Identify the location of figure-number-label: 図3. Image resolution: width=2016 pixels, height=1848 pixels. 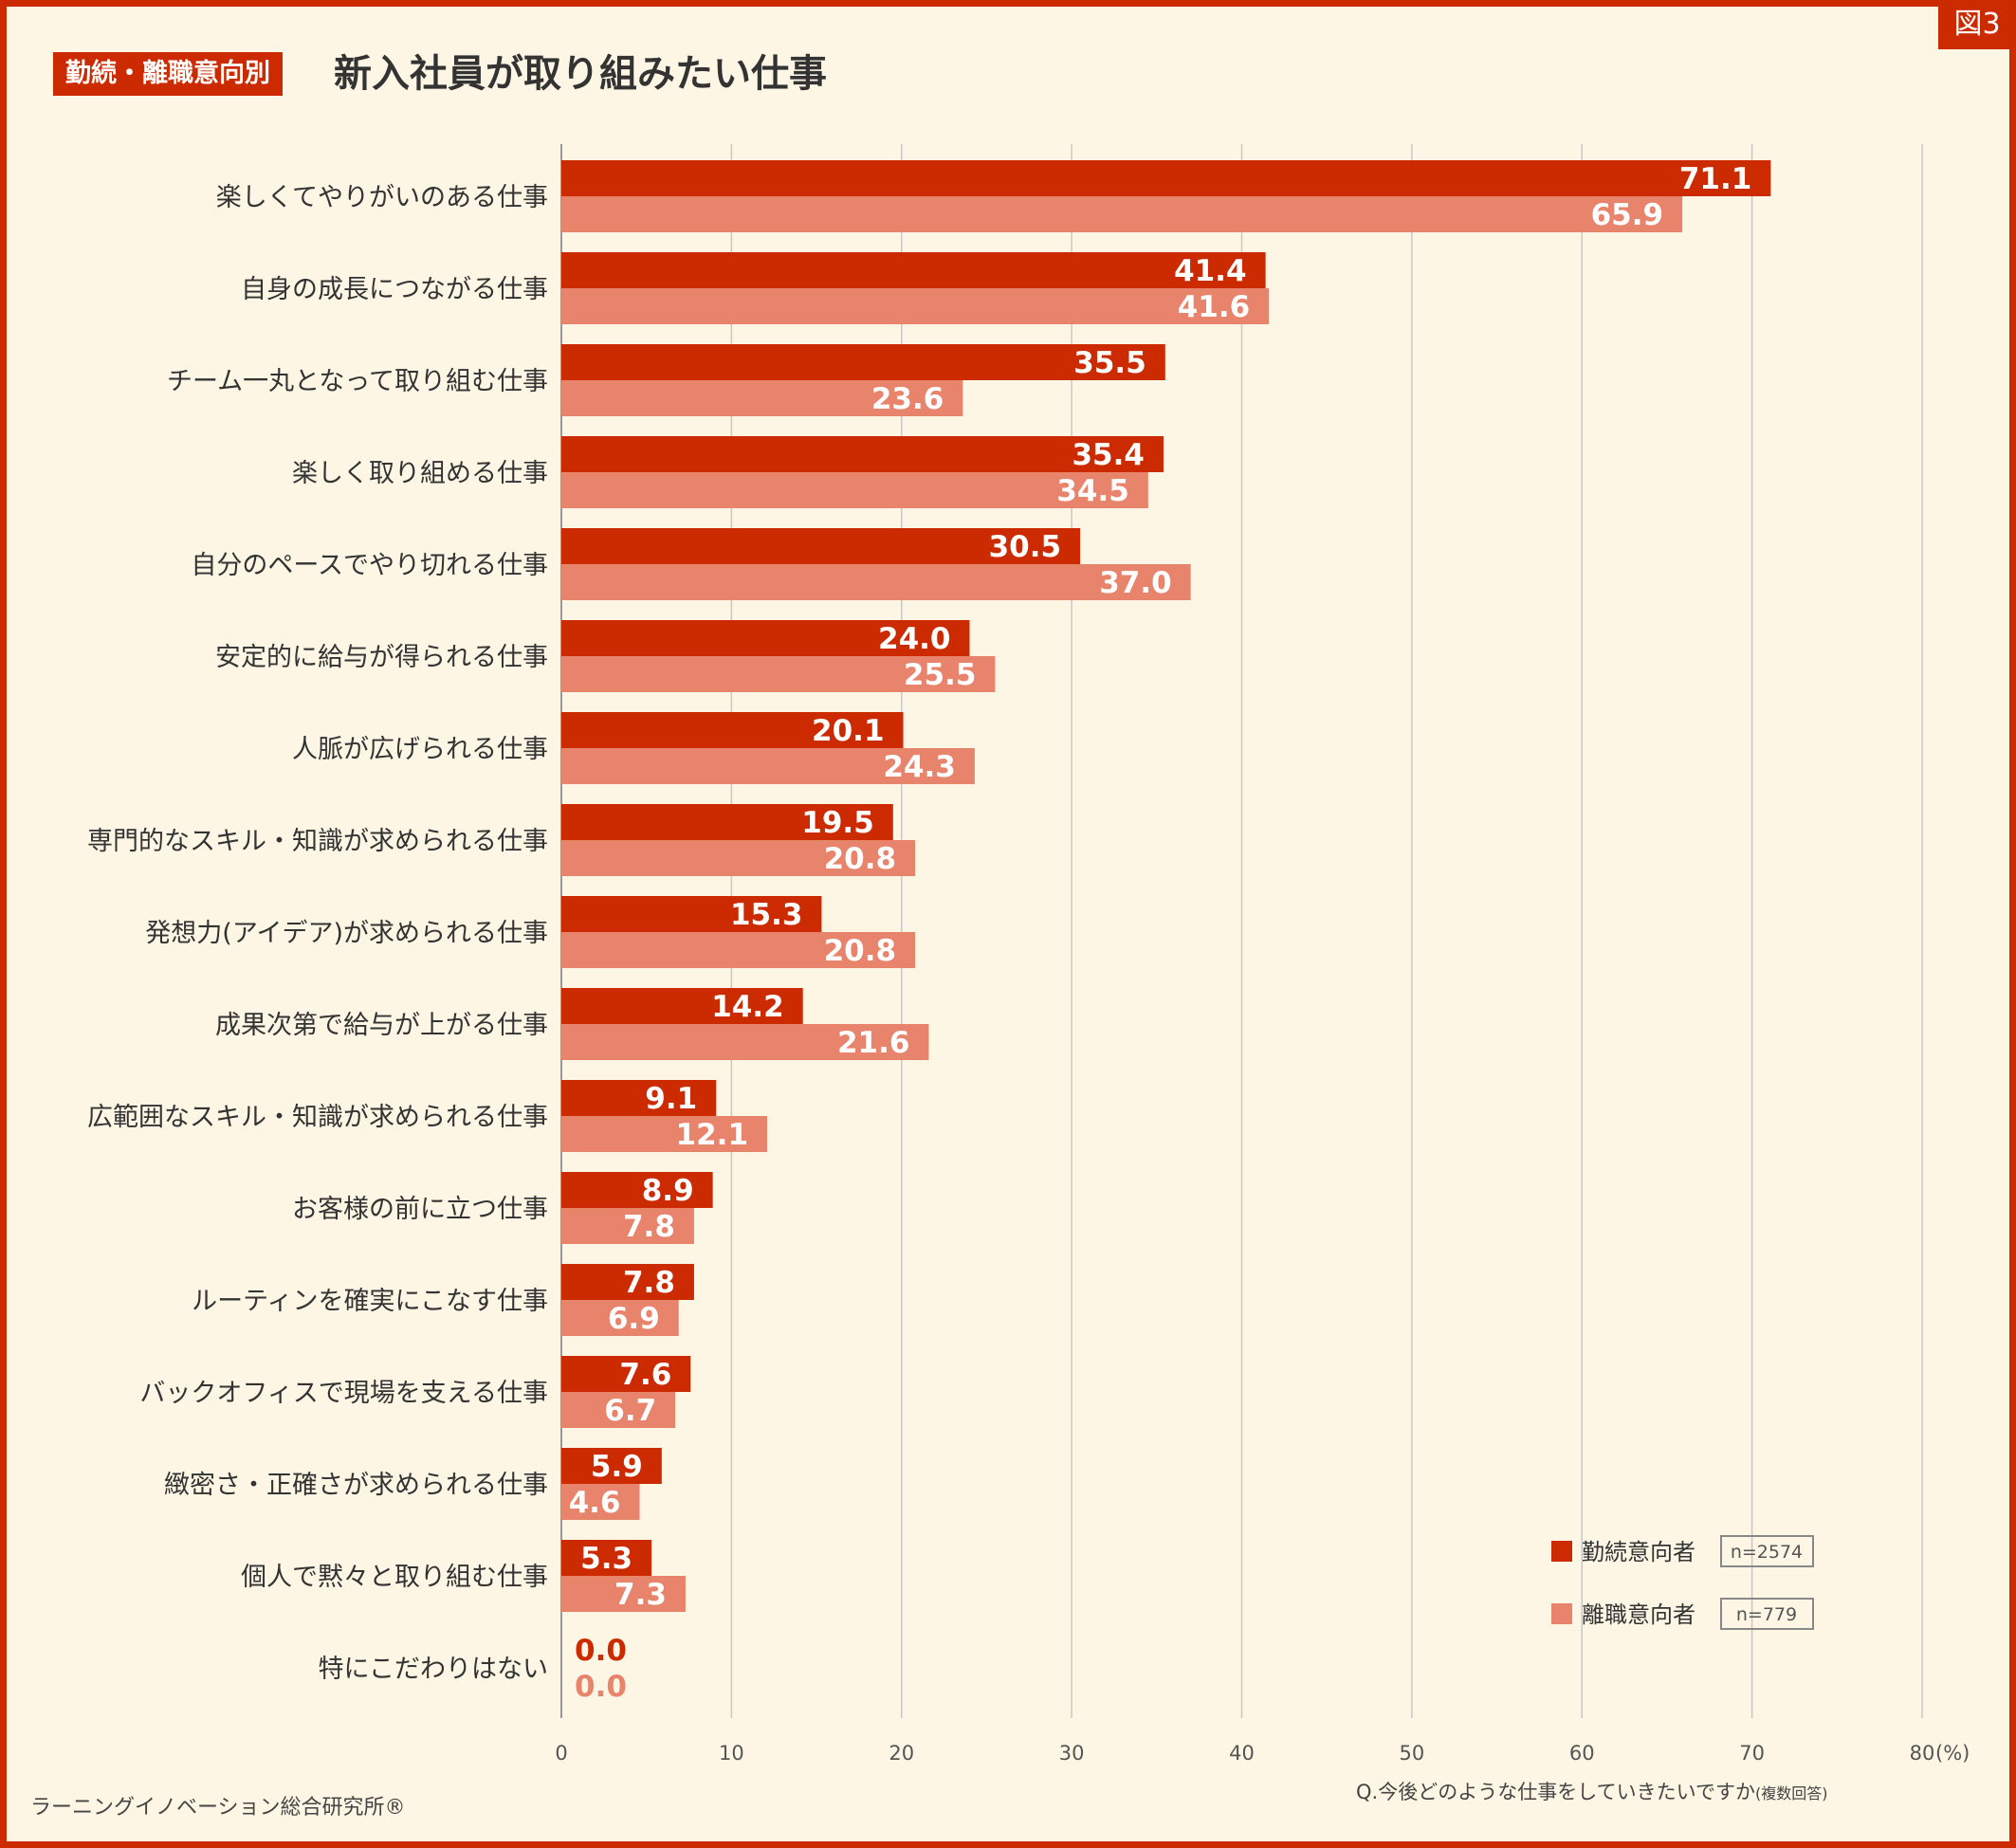
(1977, 24).